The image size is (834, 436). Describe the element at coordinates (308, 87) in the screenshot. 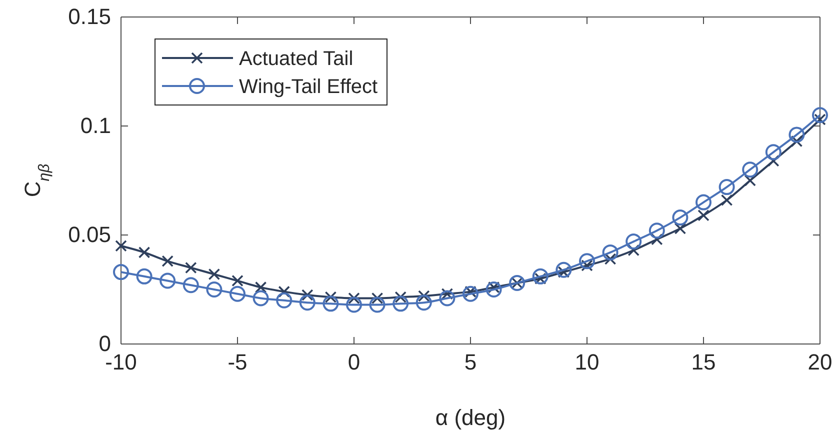

I see `legend-label: Wing-Tail Effect` at that location.